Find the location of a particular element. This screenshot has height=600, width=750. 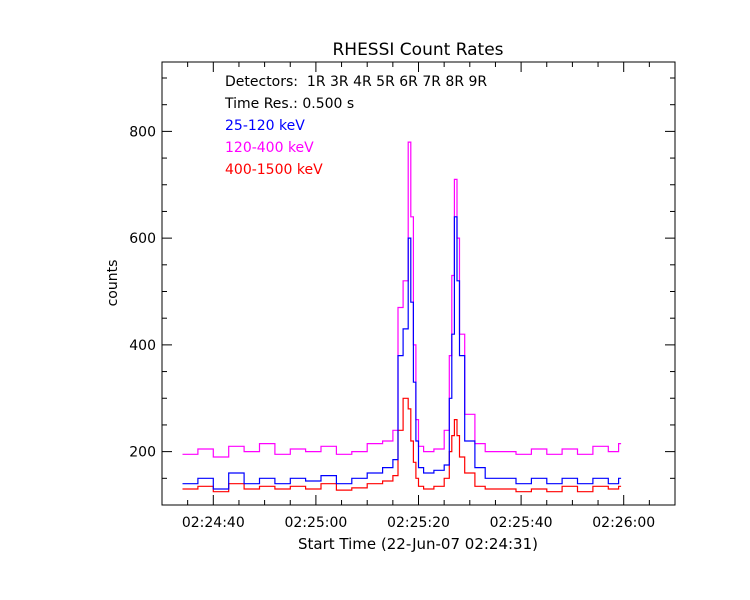

detectors-annotation: Detectors: 1R 3R 4R 5R 6R 7R 8R 9R is located at coordinates (356, 82).